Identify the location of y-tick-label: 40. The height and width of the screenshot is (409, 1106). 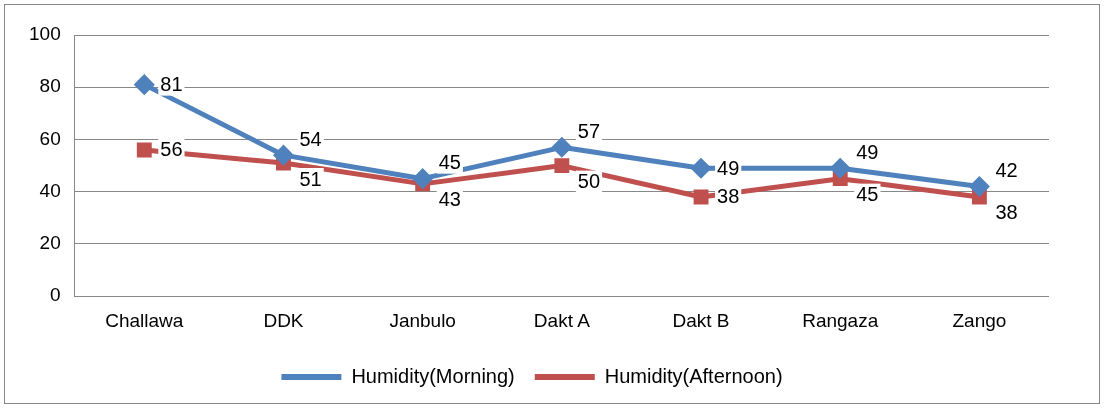
(50, 190).